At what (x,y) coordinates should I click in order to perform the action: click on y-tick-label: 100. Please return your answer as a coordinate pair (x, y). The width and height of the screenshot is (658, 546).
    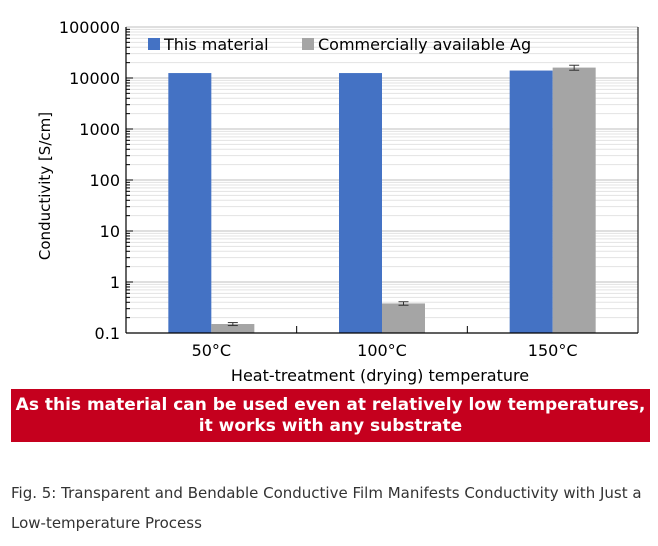
    Looking at the image, I should click on (104, 180).